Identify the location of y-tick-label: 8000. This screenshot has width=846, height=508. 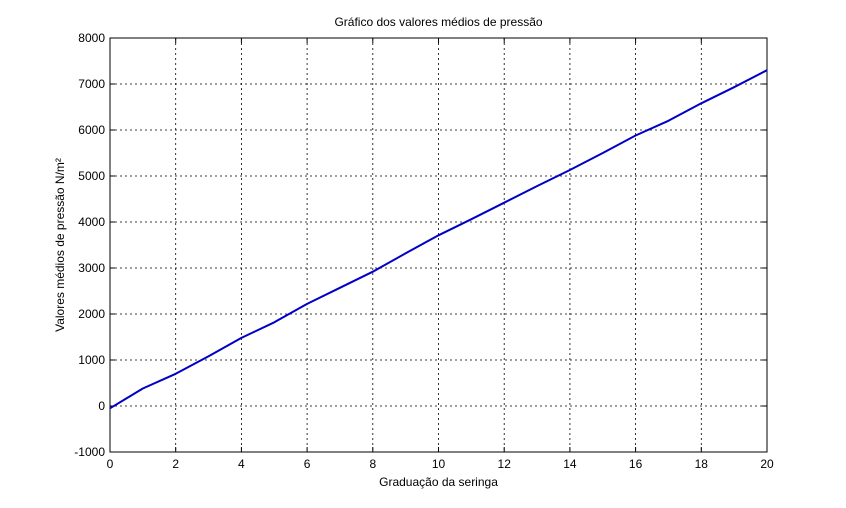
(91, 38).